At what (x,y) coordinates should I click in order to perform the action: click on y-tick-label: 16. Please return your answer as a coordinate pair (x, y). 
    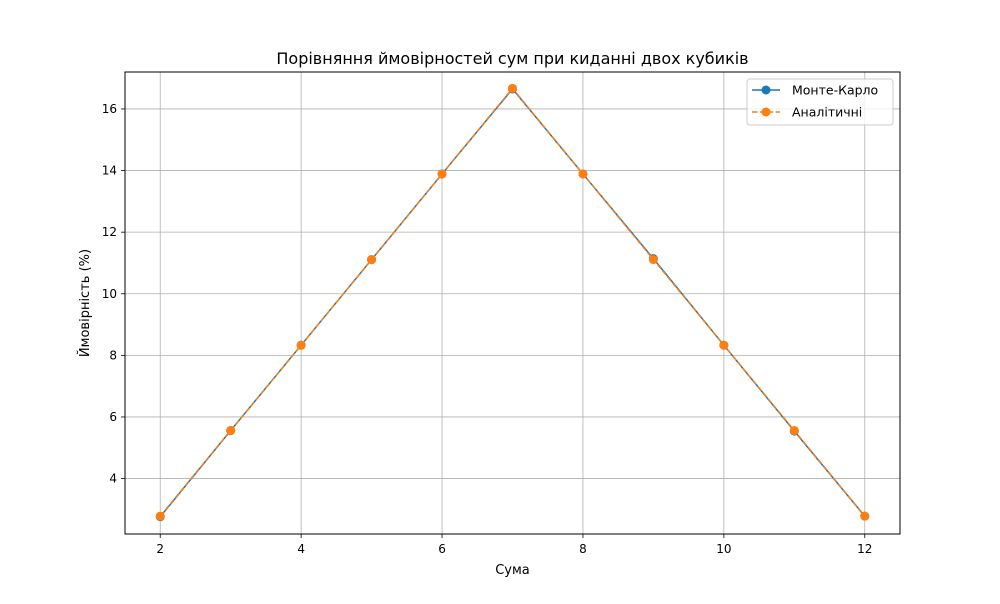
    Looking at the image, I should click on (109, 109).